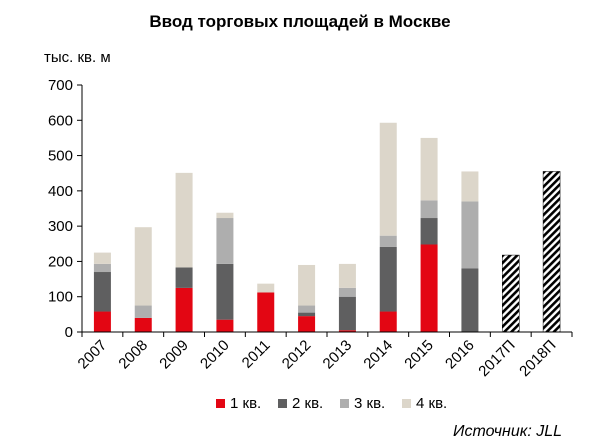 This screenshot has width=600, height=446. I want to click on x-tick-label: 2008, so click(133, 355).